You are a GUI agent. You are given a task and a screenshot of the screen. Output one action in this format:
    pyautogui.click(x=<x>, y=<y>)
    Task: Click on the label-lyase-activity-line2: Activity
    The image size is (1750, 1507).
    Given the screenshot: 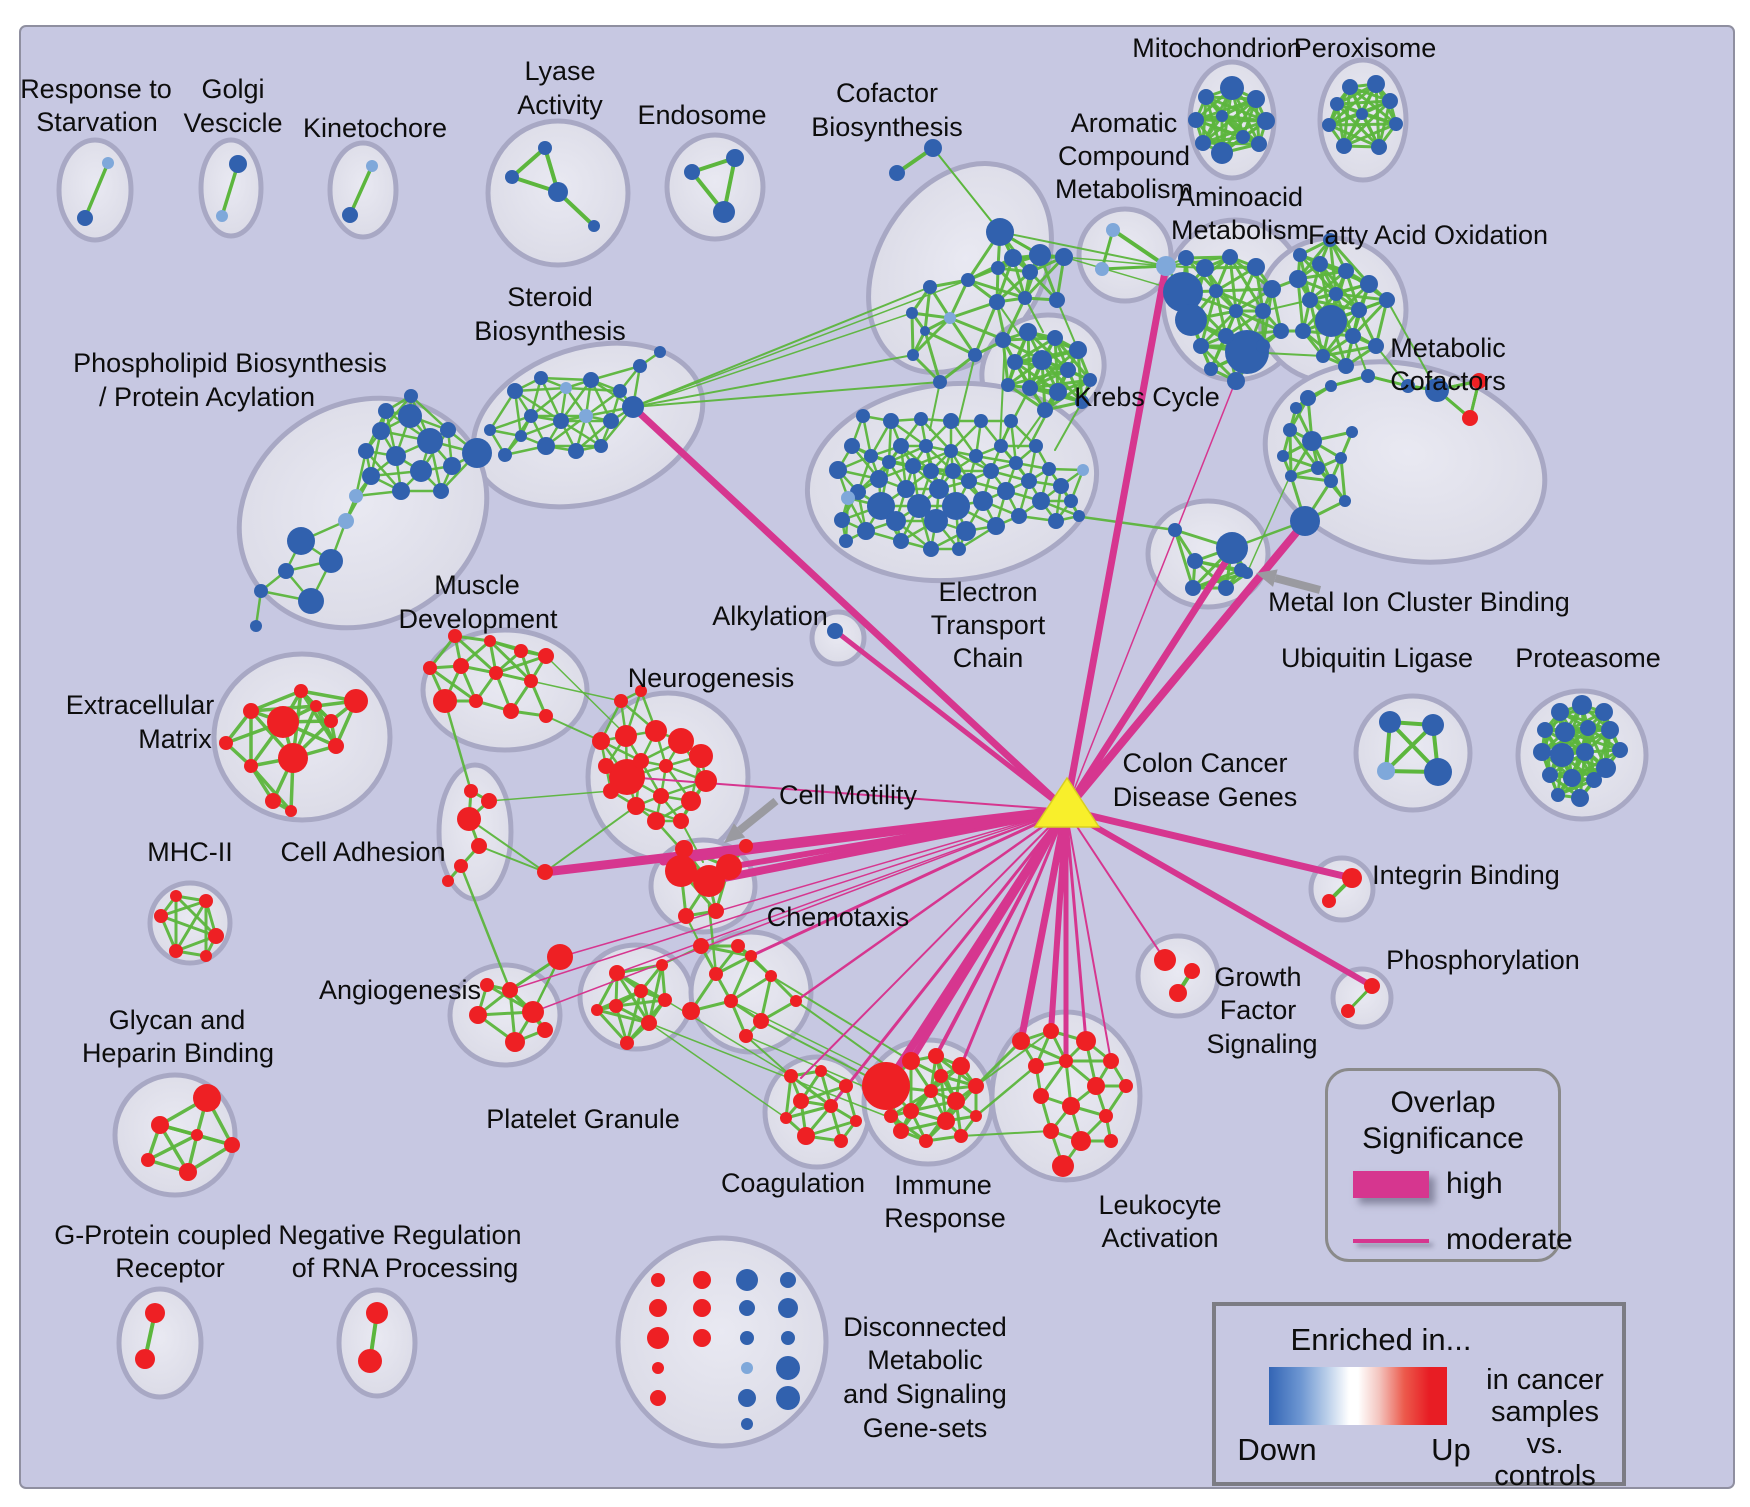 What is the action you would take?
    pyautogui.click(x=560, y=105)
    